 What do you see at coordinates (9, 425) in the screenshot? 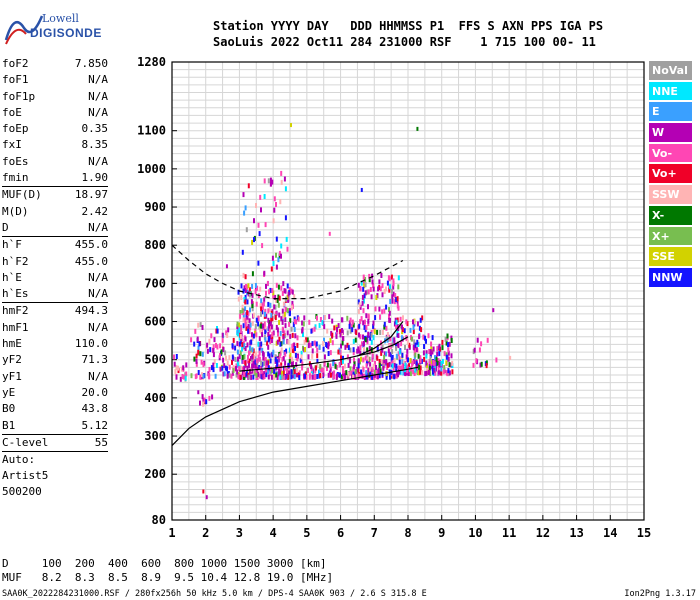
I see `param-name: B1` at bounding box center [9, 425].